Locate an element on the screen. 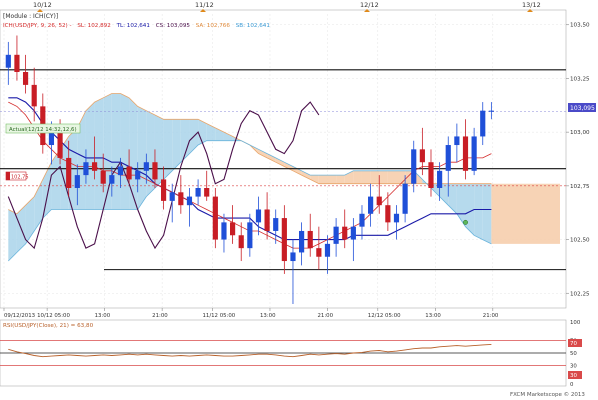  time-tick-label: 09/12/2013 is located at coordinates (19, 316).